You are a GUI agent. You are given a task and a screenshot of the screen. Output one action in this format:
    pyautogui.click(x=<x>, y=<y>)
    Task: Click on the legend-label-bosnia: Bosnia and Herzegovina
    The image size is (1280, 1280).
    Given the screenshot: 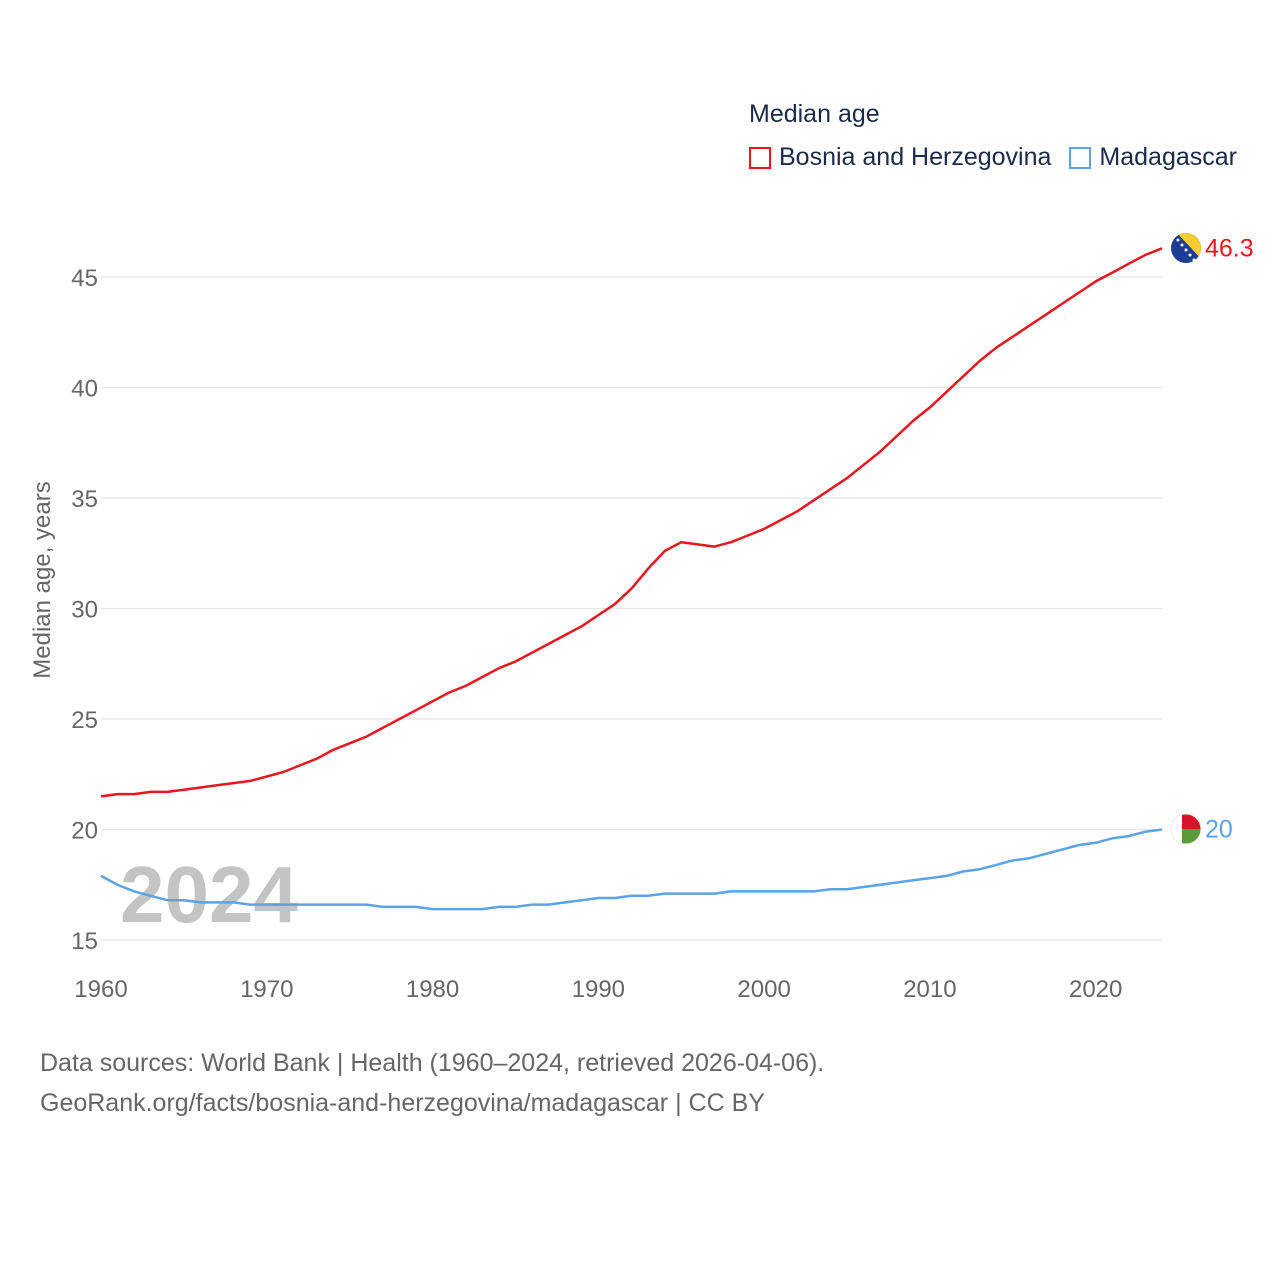 What is the action you would take?
    pyautogui.click(x=915, y=157)
    